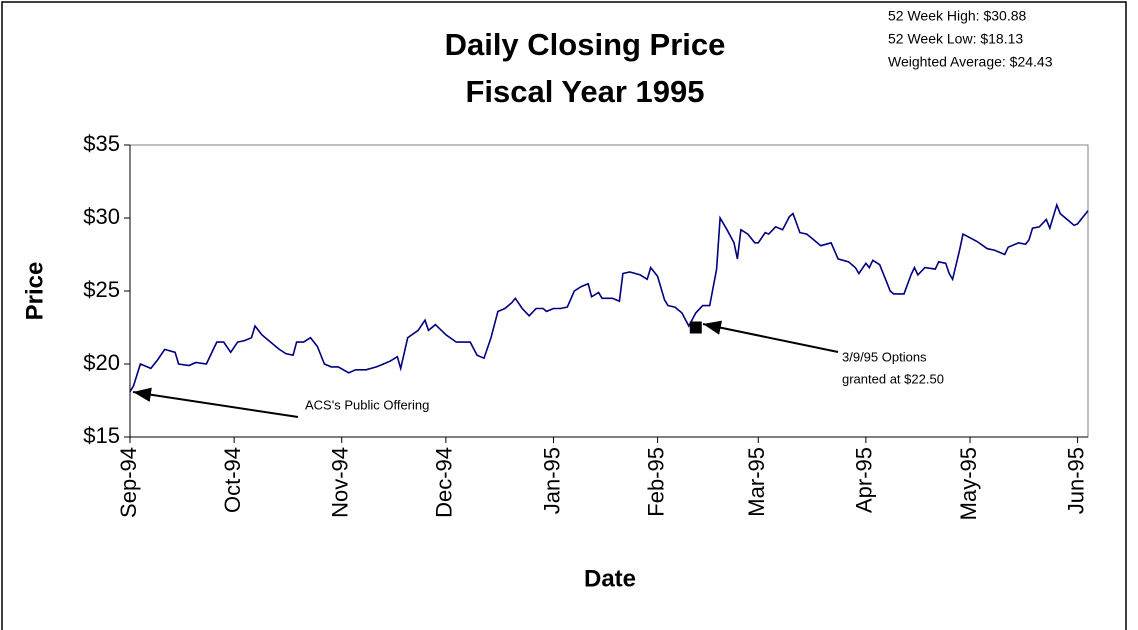  Describe the element at coordinates (893, 378) in the screenshot. I see `annotation: granted at $22.50` at that location.